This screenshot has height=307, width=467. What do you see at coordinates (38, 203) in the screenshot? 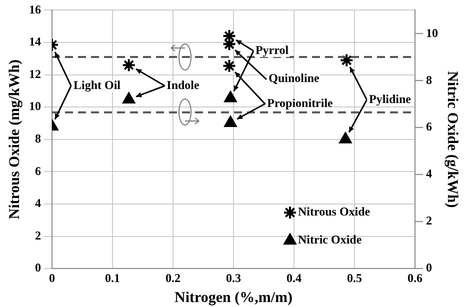
I see `y-tick-label: 4` at bounding box center [38, 203].